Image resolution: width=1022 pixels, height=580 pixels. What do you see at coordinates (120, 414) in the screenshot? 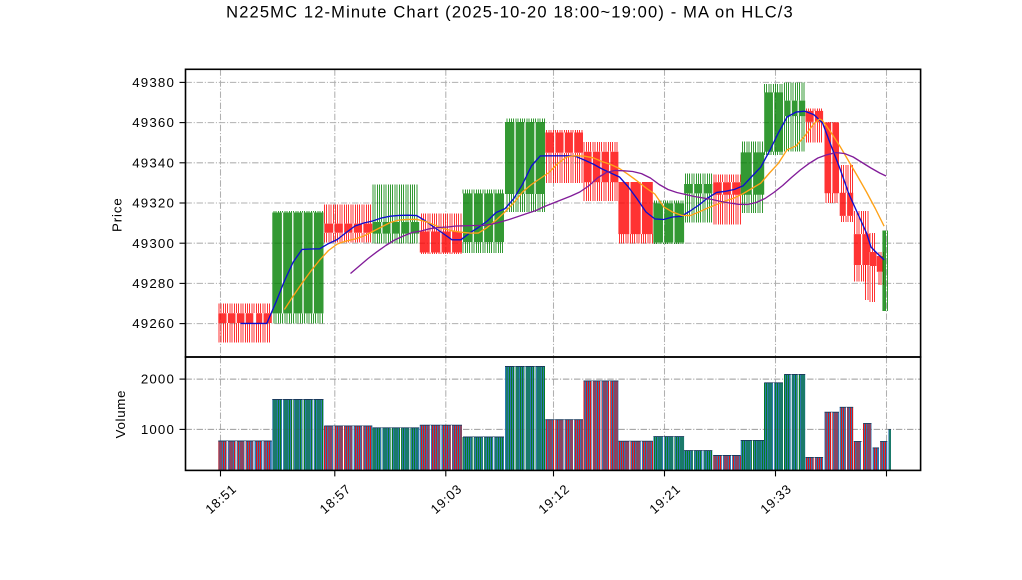
I see `svg-text: Volume` at bounding box center [120, 414].